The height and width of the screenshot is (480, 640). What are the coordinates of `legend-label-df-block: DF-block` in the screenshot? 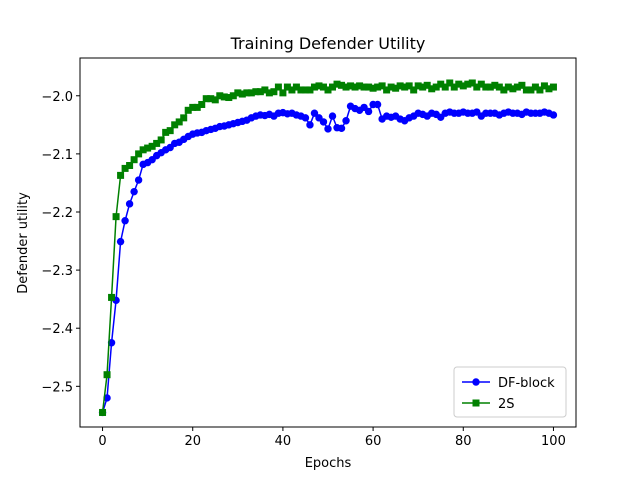 It's located at (526, 383).